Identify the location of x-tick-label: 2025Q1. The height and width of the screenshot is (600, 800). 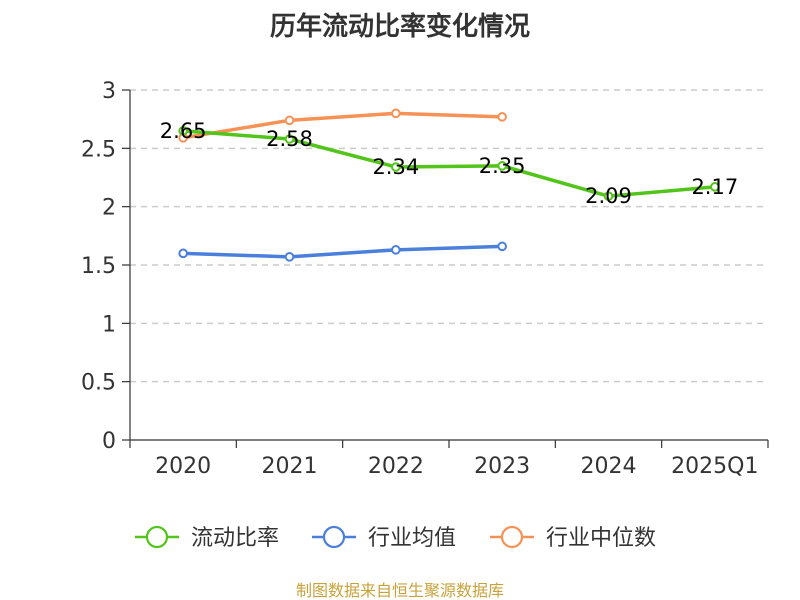
(714, 466).